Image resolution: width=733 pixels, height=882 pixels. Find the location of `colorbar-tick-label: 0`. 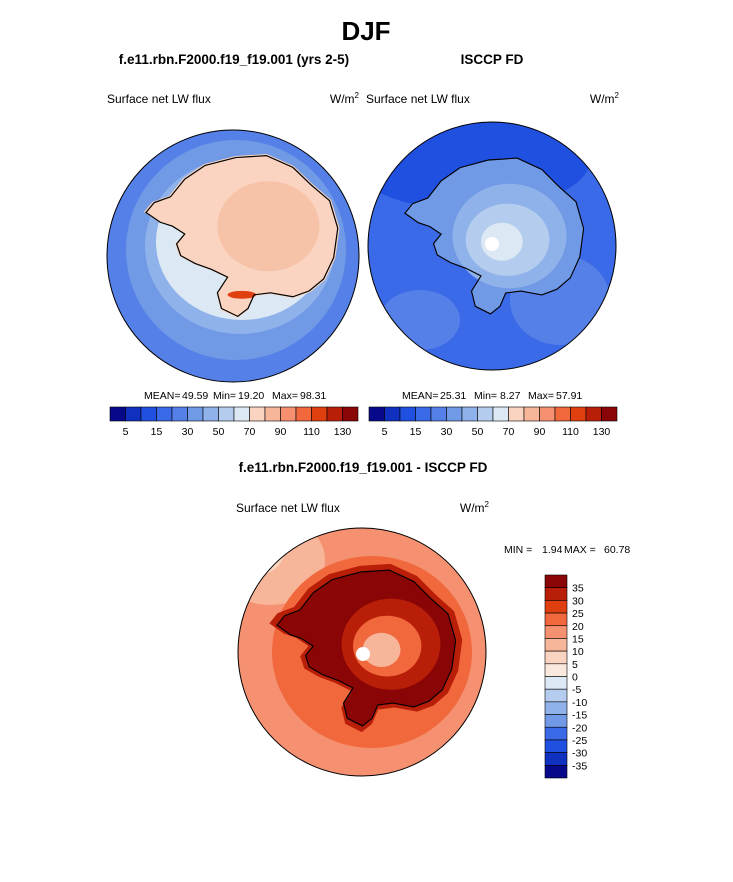

colorbar-tick-label: 0 is located at coordinates (575, 678).